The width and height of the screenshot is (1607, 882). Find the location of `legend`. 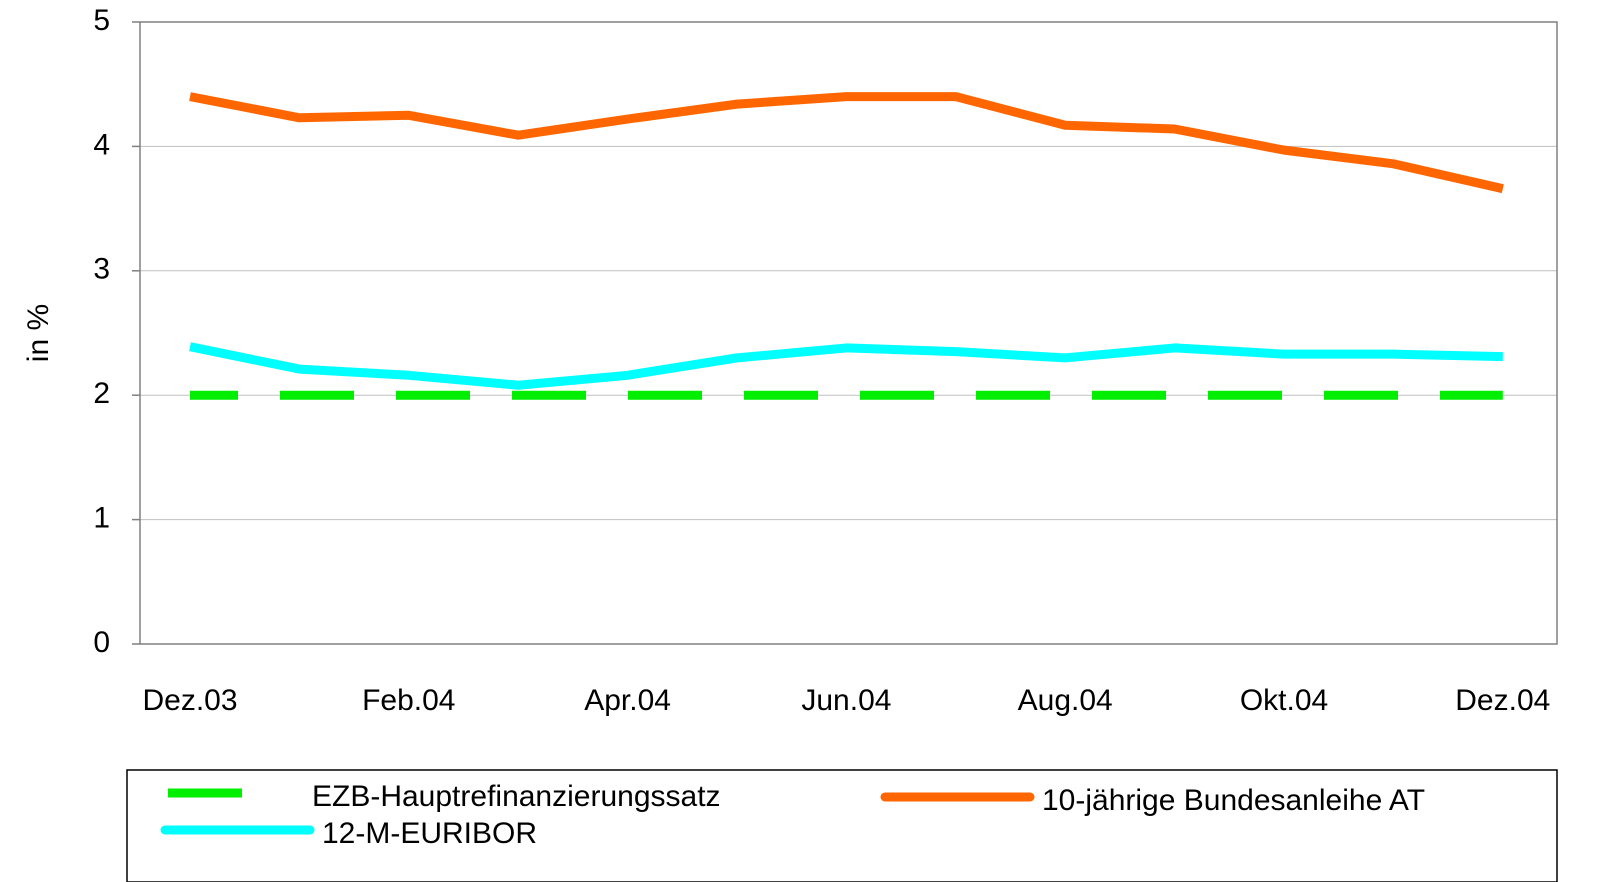

legend is located at coordinates (842, 825).